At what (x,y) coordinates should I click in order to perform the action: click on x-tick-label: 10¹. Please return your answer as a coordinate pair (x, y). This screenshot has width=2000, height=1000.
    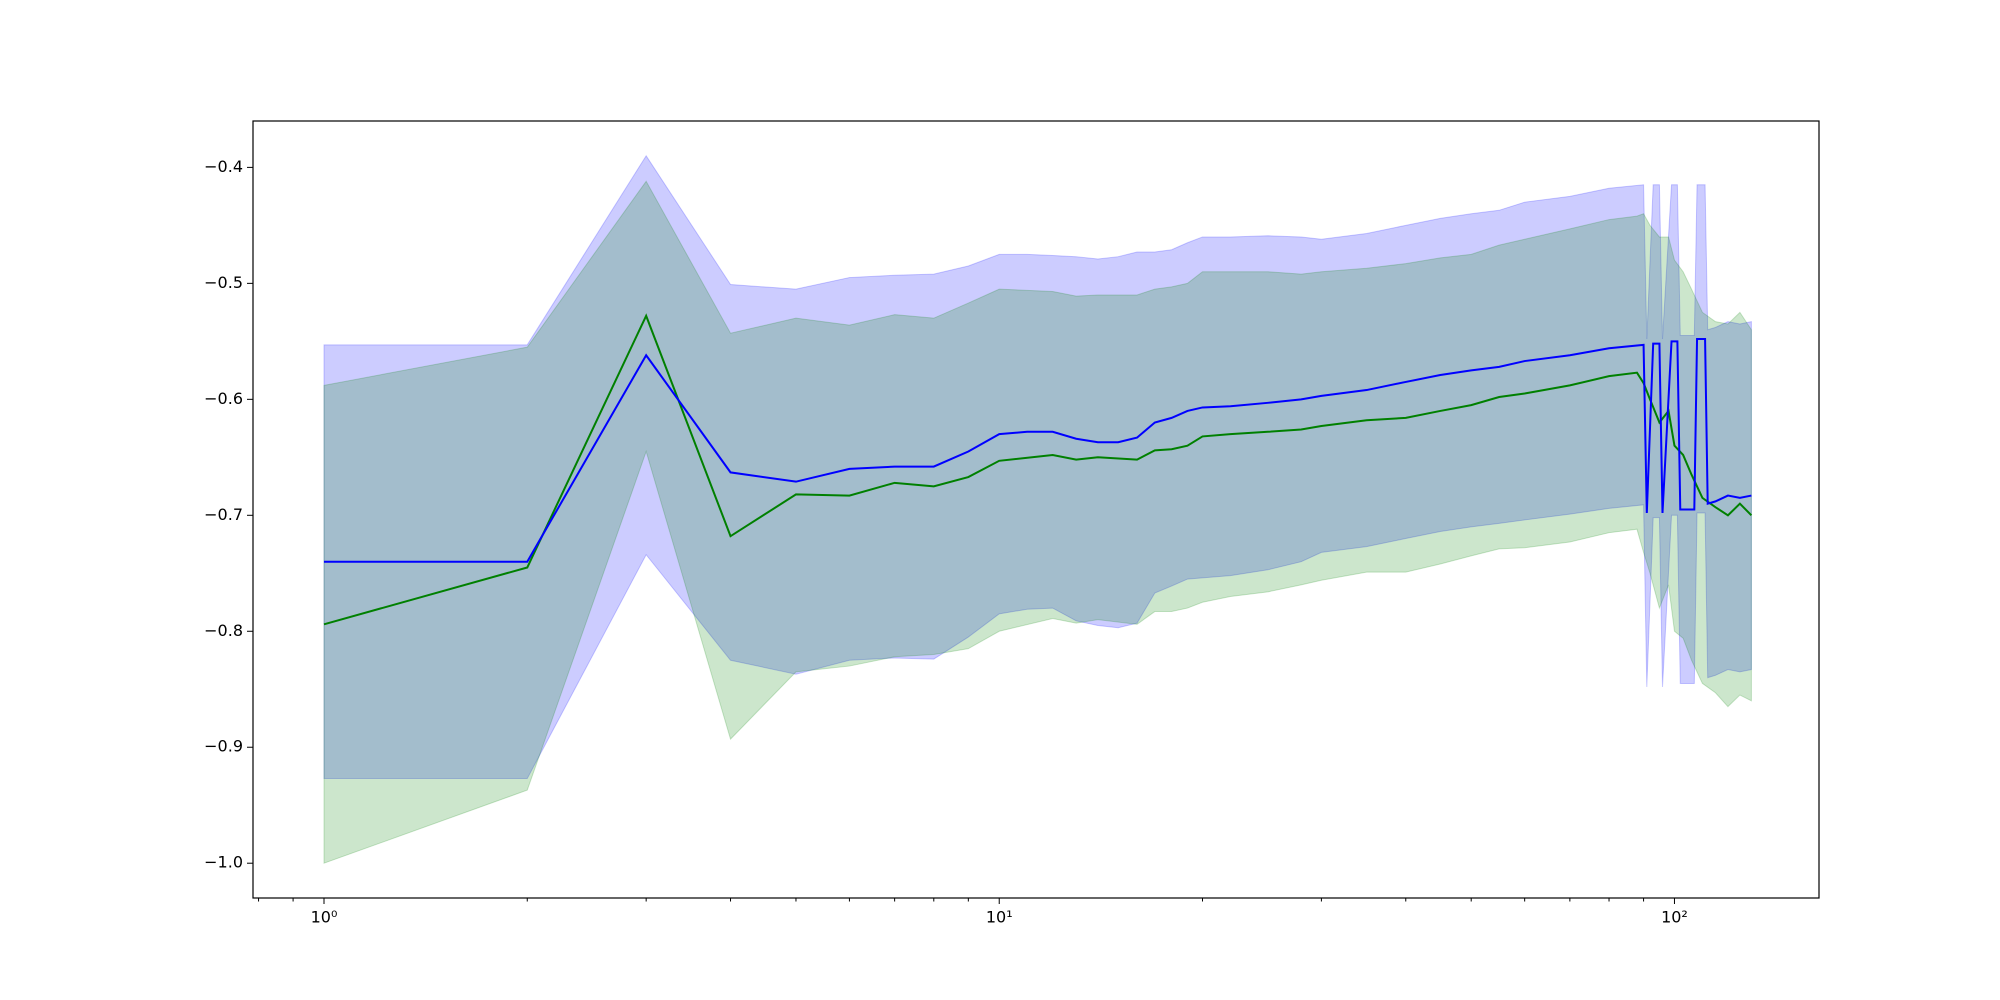
    Looking at the image, I should click on (999, 917).